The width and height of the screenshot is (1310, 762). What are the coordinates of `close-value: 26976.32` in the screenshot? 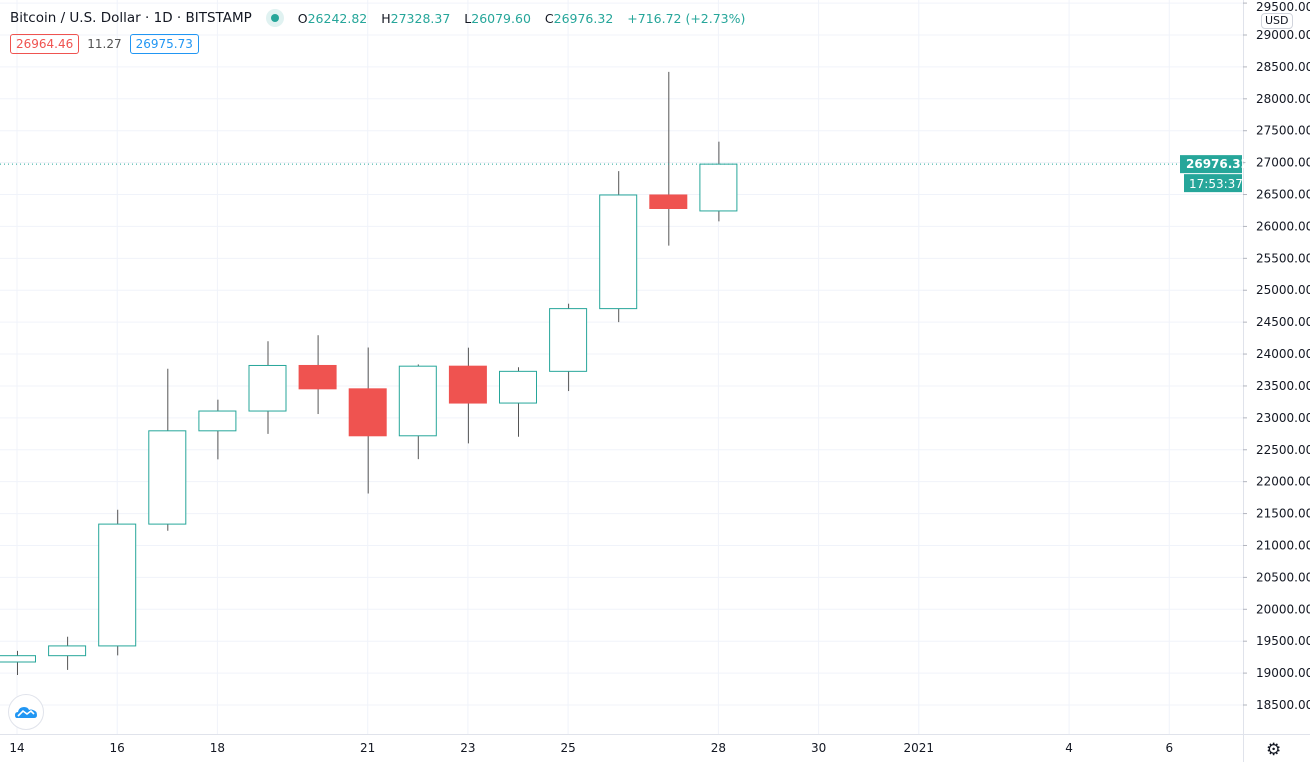 It's located at (583, 18).